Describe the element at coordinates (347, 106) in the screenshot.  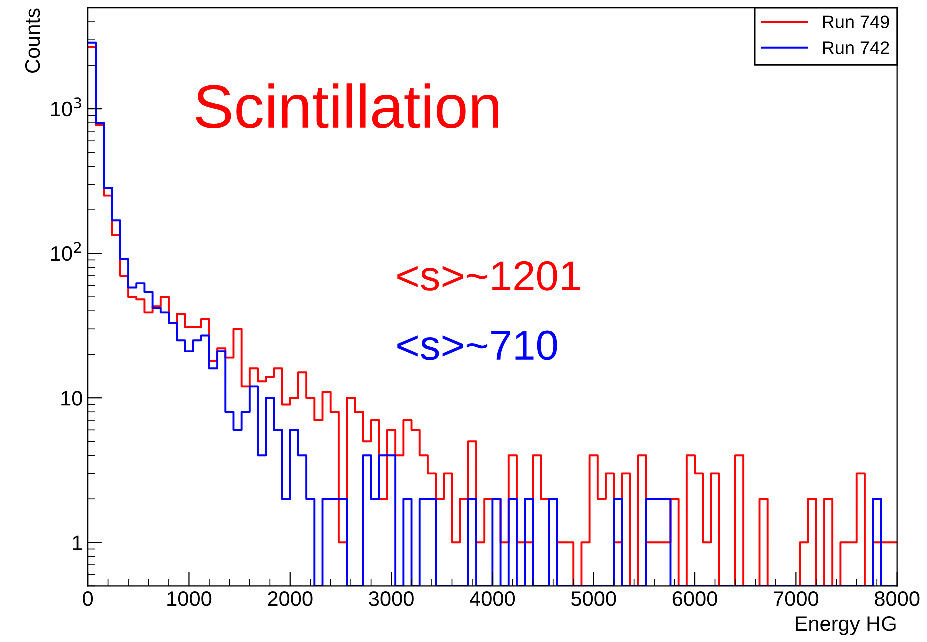
I see `annotation: Scintillation` at that location.